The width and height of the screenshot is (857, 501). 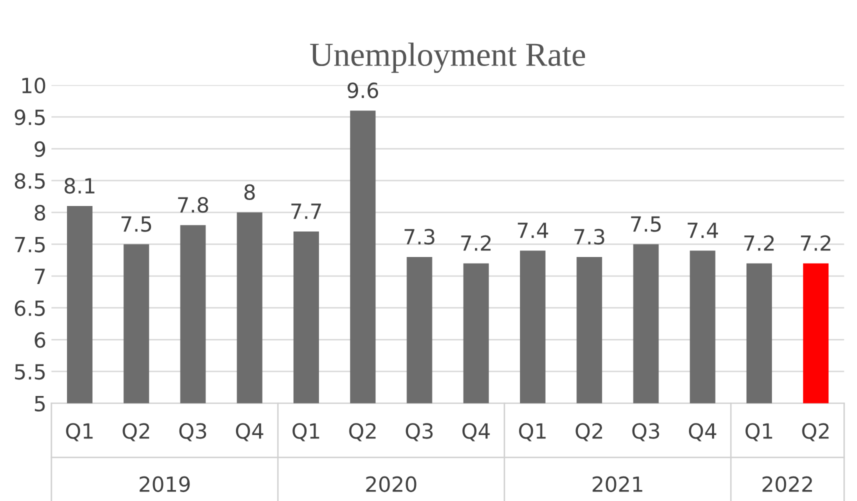 What do you see at coordinates (40, 276) in the screenshot?
I see `y-tick-label: 7` at bounding box center [40, 276].